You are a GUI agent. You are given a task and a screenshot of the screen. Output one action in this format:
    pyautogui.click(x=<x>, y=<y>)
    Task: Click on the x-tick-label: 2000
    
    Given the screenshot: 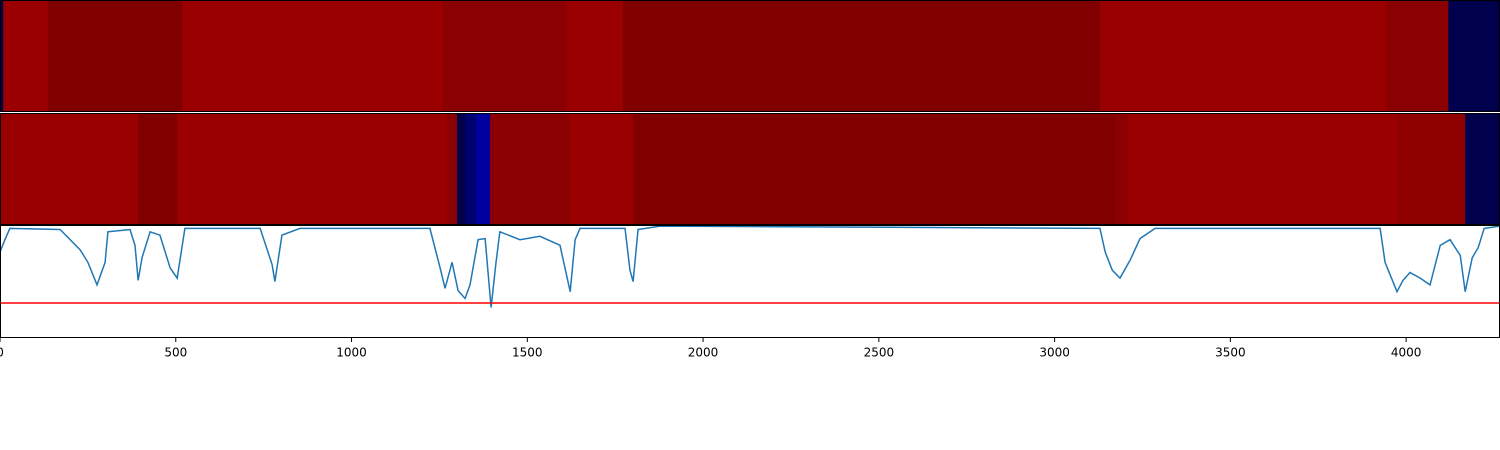 What is the action you would take?
    pyautogui.click(x=703, y=353)
    